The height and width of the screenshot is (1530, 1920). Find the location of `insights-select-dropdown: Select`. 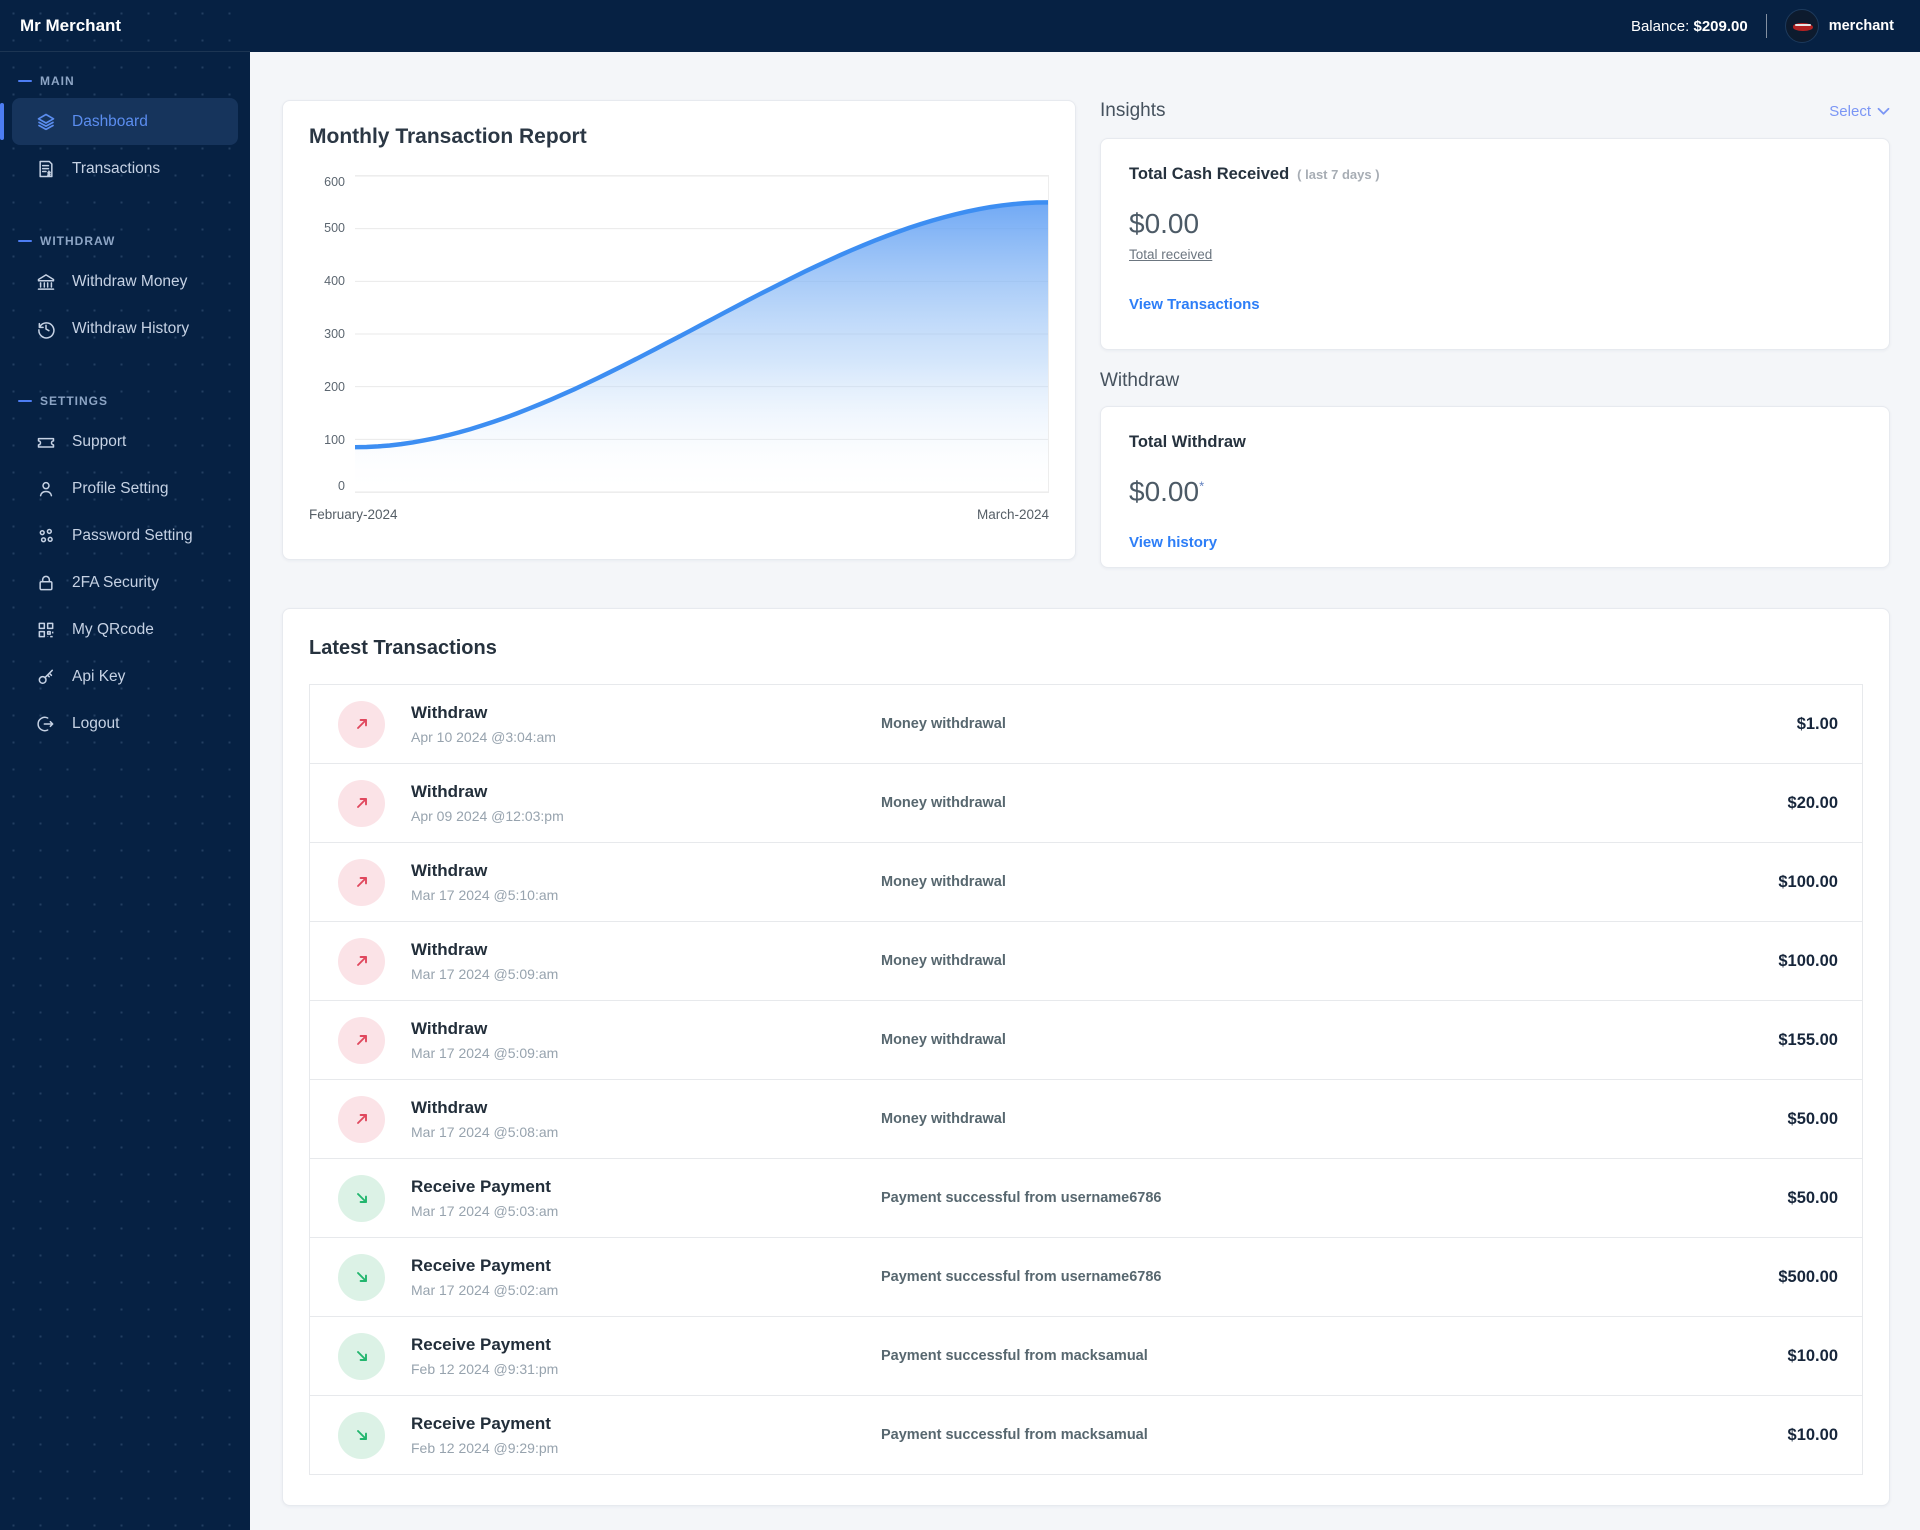

insights-select-dropdown: Select is located at coordinates (1859, 111).